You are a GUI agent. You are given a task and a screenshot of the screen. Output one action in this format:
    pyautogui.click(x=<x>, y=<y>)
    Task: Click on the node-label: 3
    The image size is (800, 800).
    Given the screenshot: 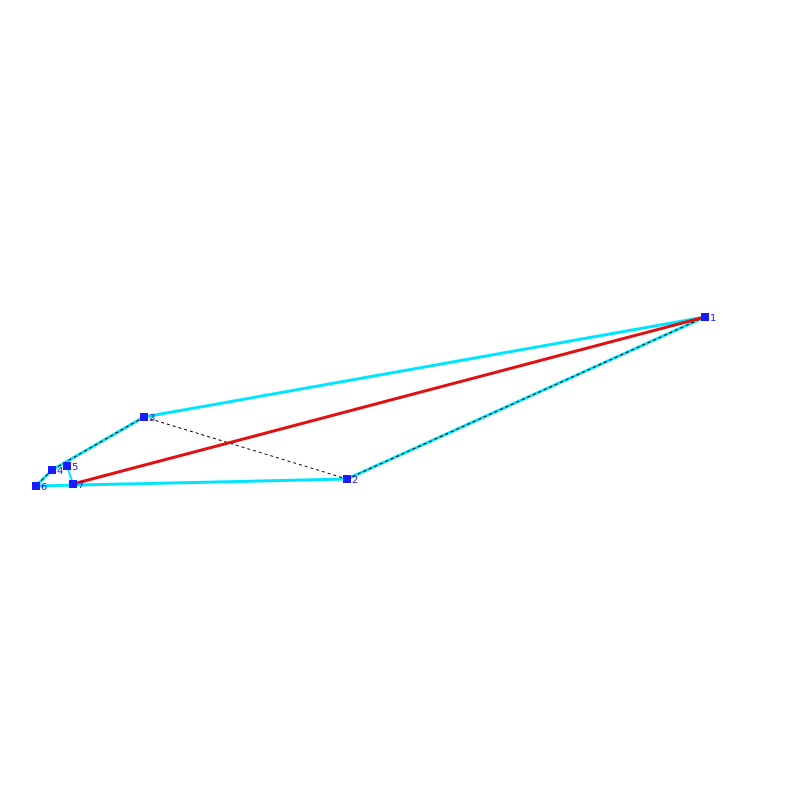 What is the action you would take?
    pyautogui.click(x=152, y=418)
    